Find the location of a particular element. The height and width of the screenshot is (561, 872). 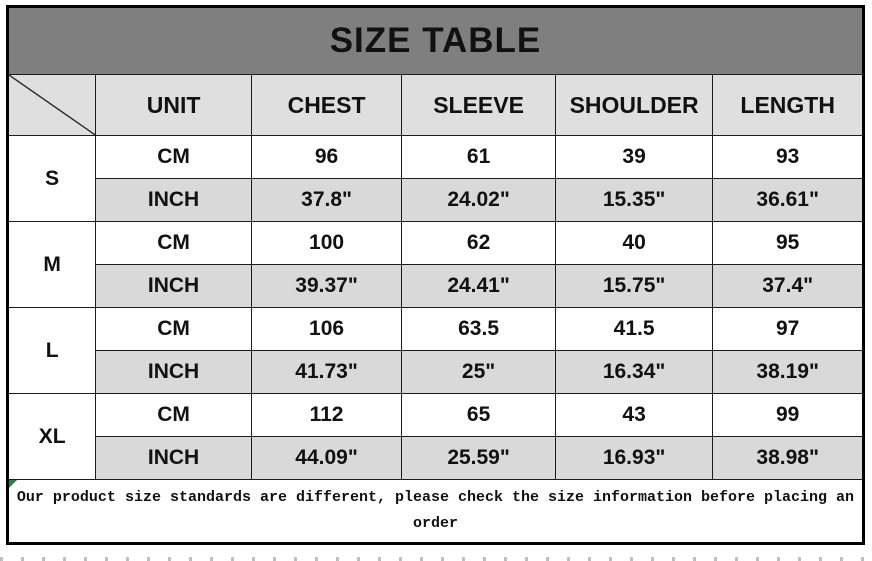

value-cell: 25.59" is located at coordinates (478, 458).